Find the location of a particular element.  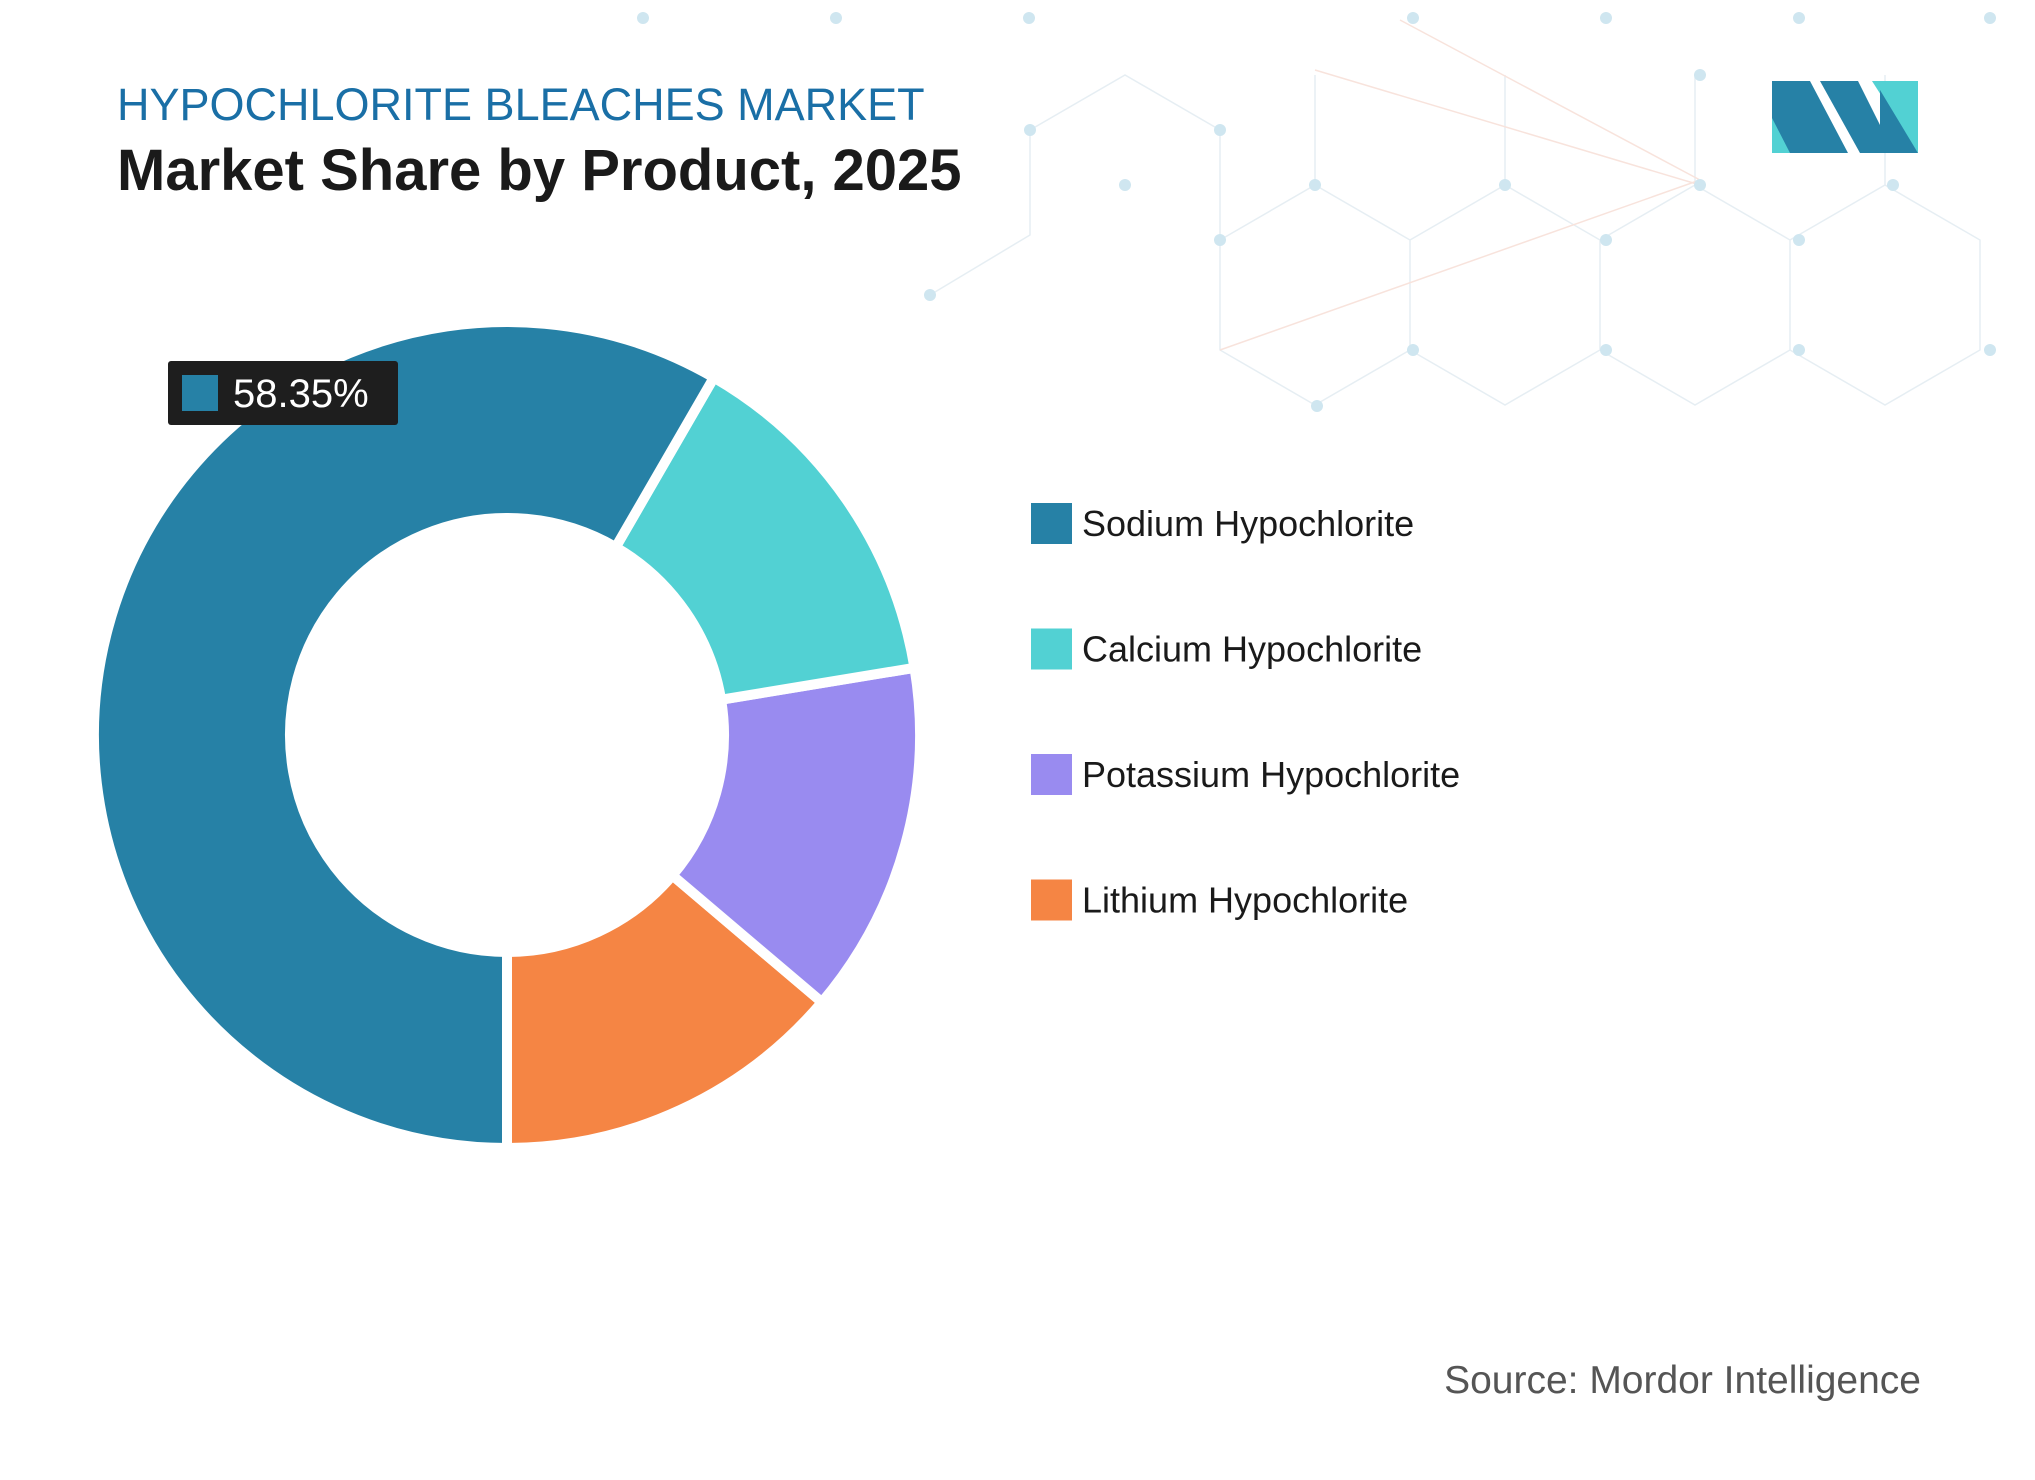

label-swatch is located at coordinates (200, 393).